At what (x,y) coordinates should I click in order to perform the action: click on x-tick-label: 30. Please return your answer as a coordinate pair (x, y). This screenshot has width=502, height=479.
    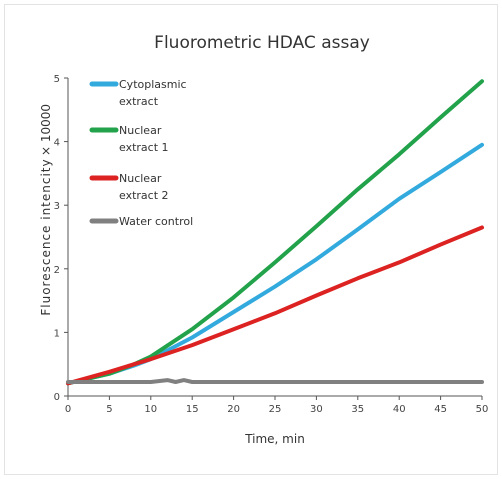
    Looking at the image, I should click on (316, 409).